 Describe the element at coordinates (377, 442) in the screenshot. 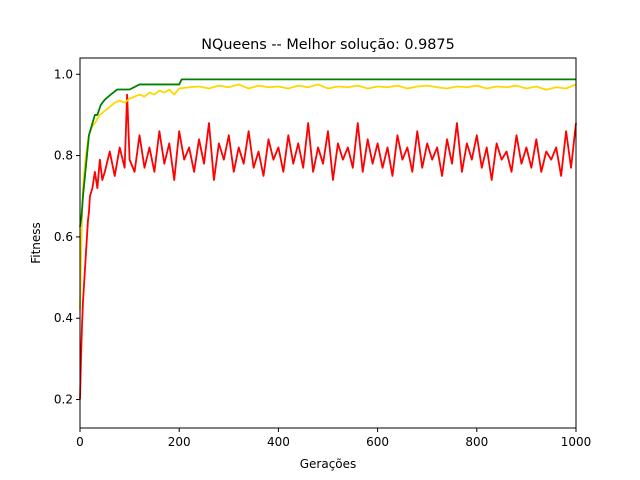

I see `x-tick-label: 600` at that location.